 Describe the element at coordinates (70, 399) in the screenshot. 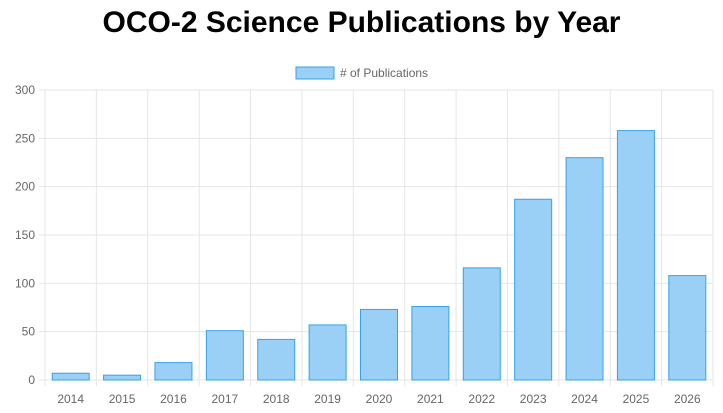

I see `x-tick-label: 2014` at that location.